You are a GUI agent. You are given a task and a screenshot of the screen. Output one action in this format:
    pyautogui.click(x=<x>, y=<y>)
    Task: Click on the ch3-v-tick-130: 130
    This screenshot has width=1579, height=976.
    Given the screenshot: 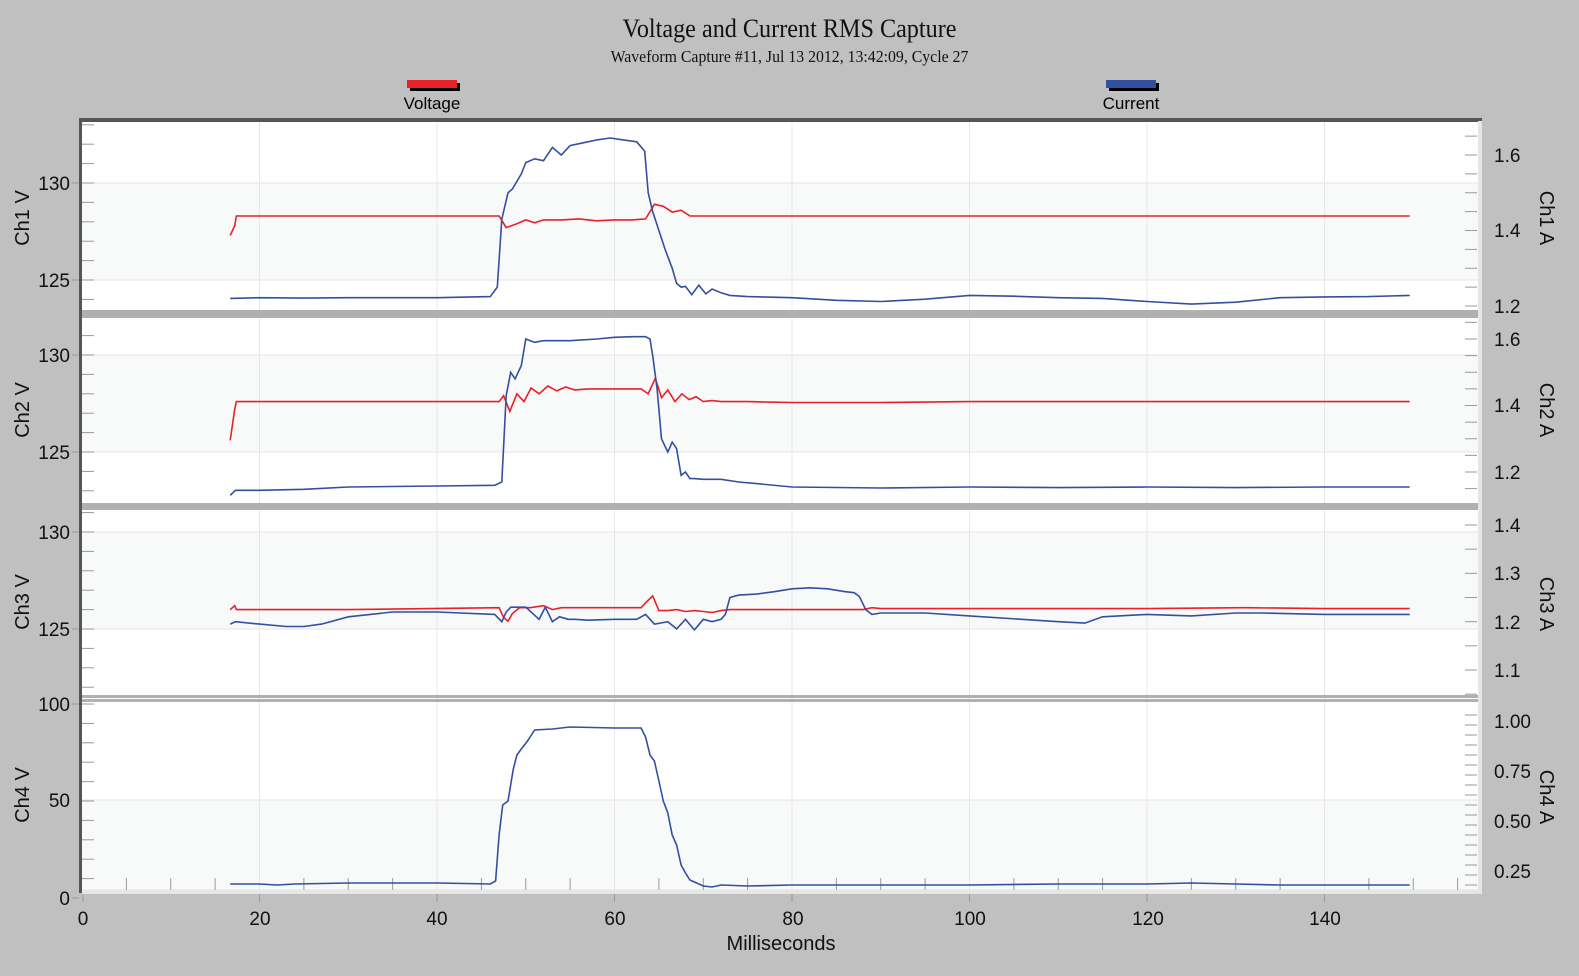 What is the action you would take?
    pyautogui.click(x=54, y=533)
    